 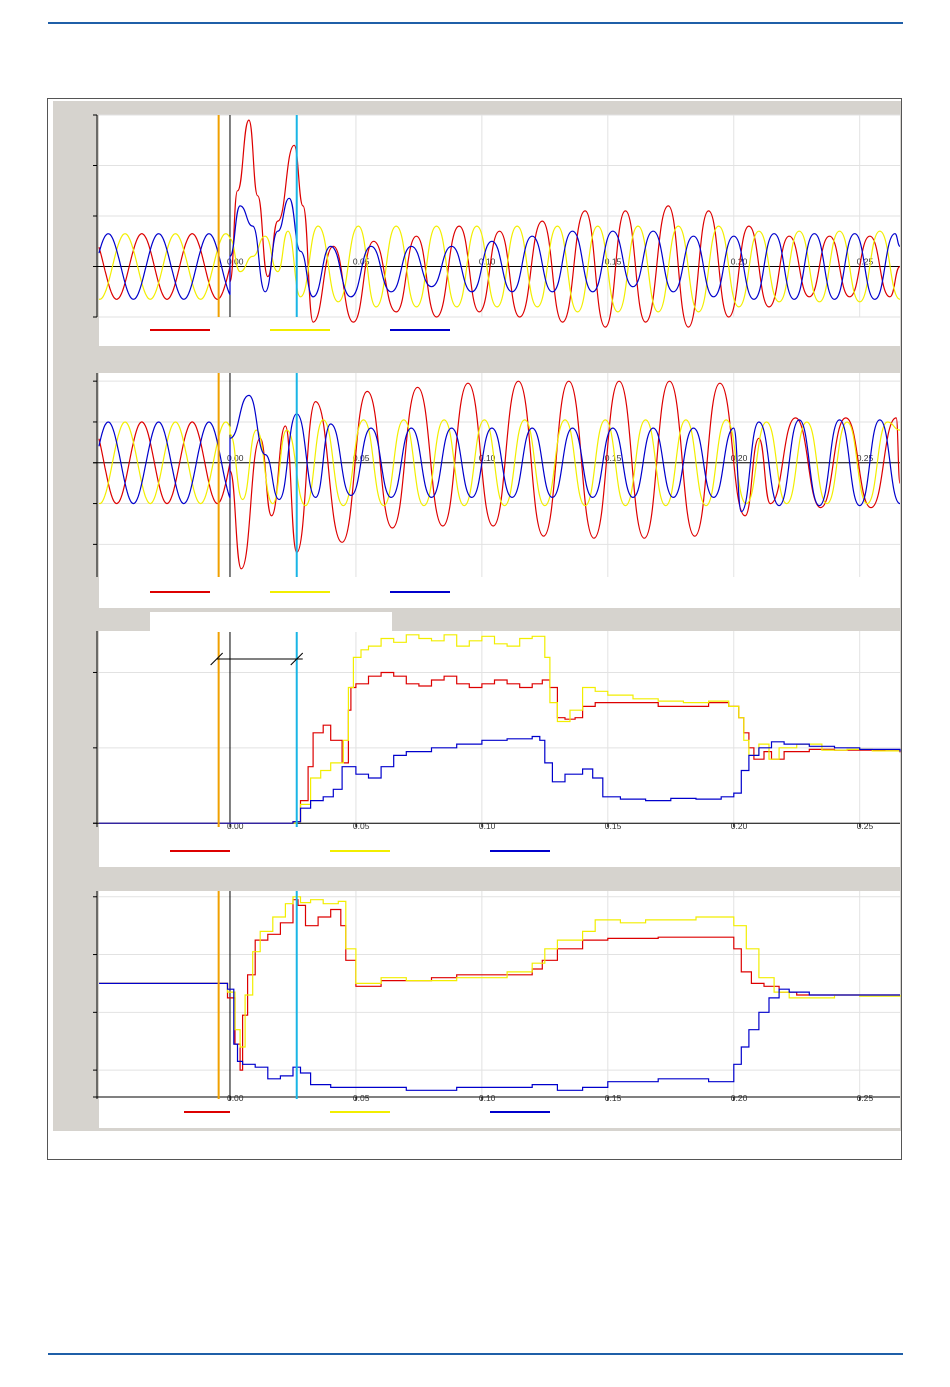 I want to click on panel-phase-voltages: 0.00 0.05 0.10 0.15 0.20 0.25, so click(x=497, y=490).